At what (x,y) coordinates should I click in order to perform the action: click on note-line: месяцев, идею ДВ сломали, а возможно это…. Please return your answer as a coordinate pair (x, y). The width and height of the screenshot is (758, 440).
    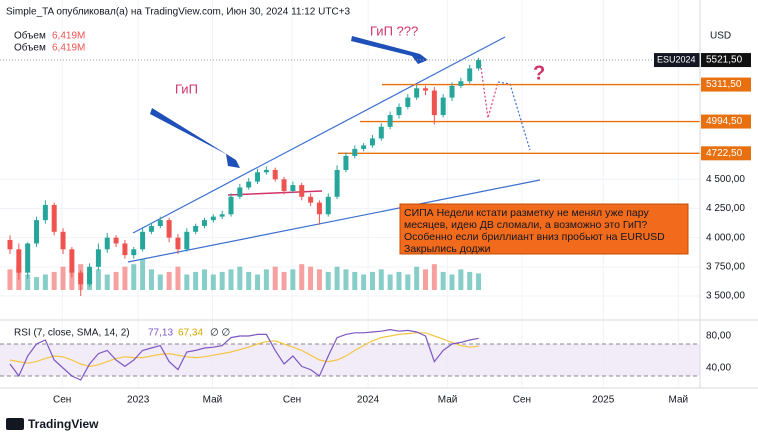
    Looking at the image, I should click on (525, 225).